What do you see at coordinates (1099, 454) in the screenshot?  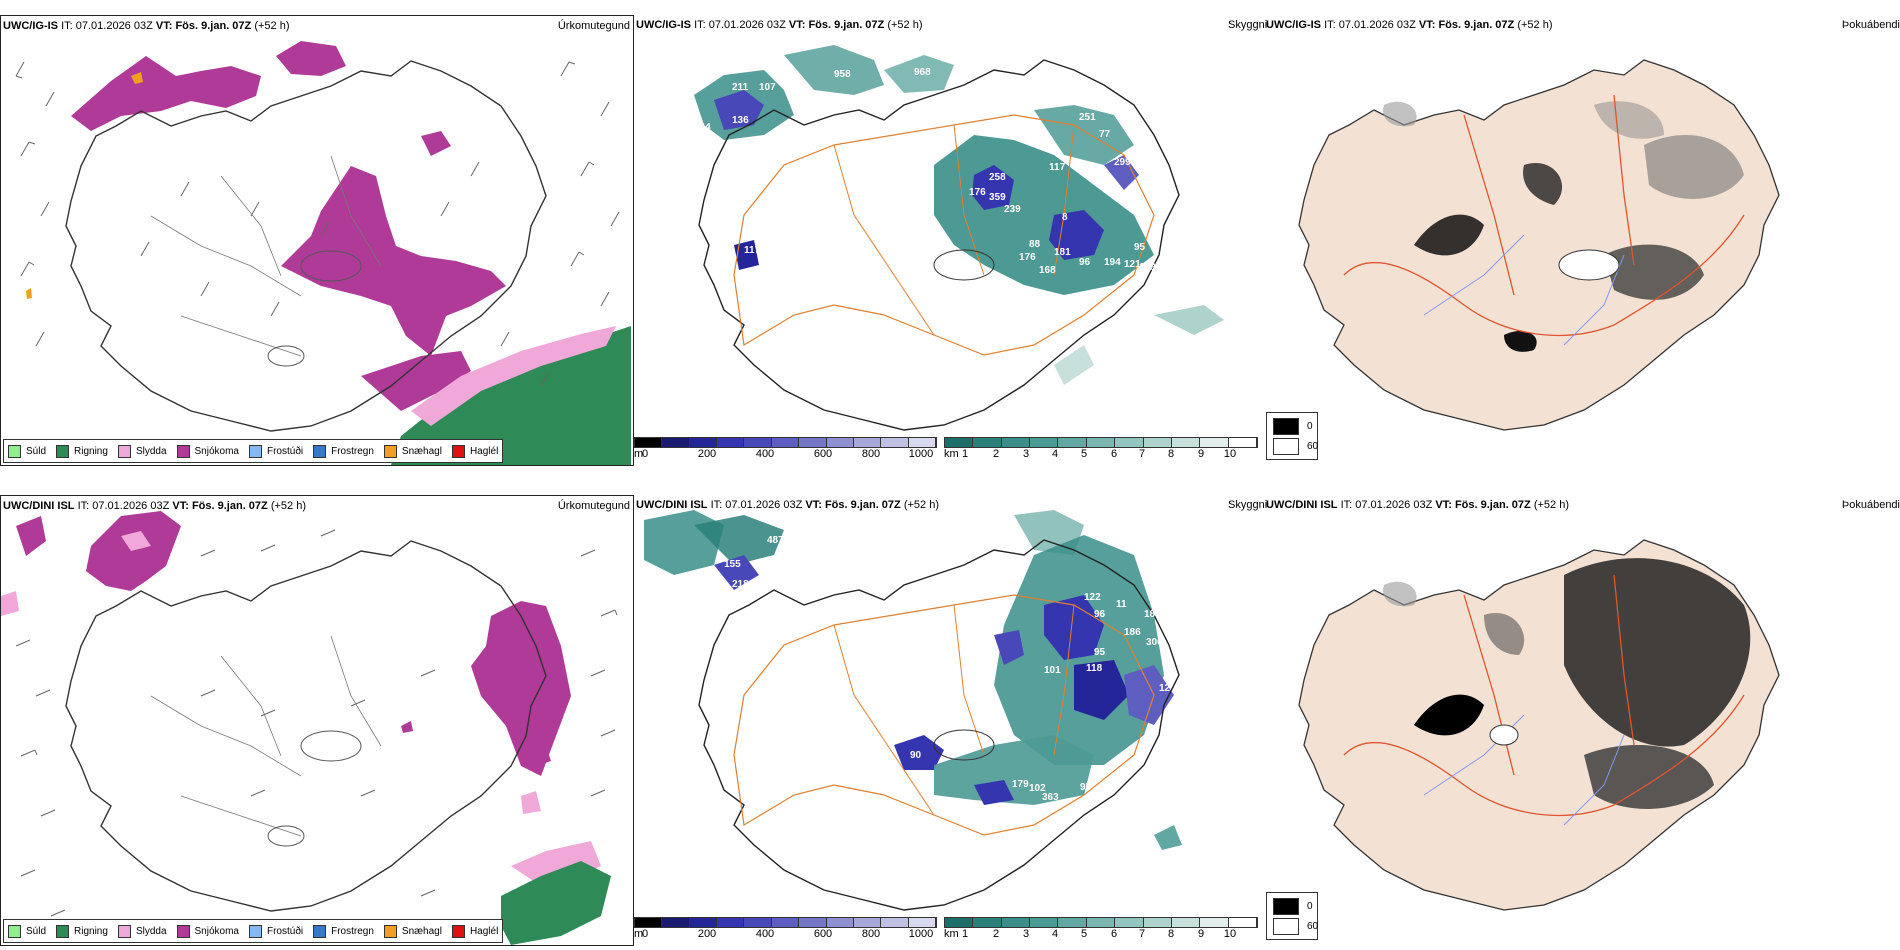 I see `visibility-ticks: 1 2 3 4 5 6 7 8 9 10` at bounding box center [1099, 454].